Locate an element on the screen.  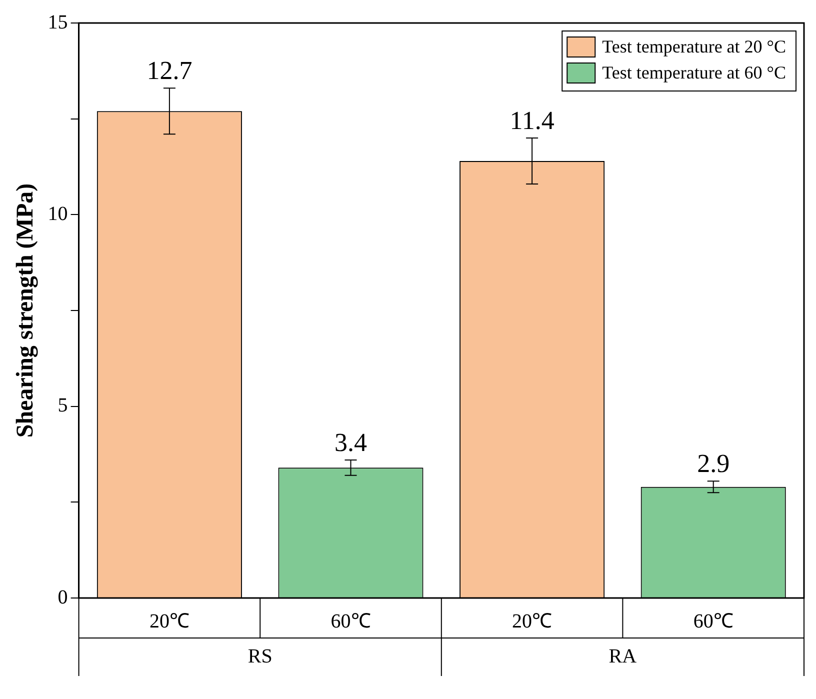
data-label: 2.9 is located at coordinates (713, 463).